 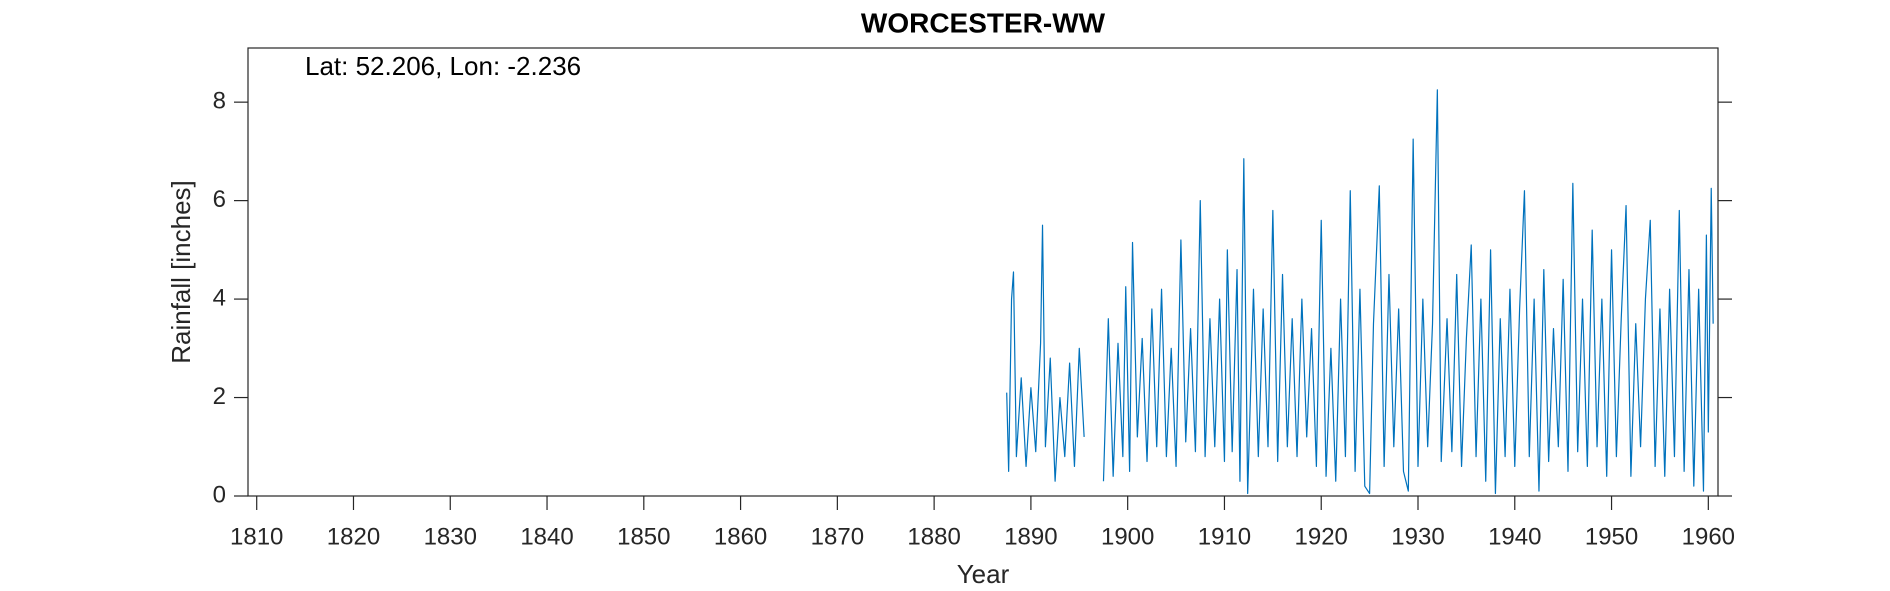 I want to click on x-tick-label: 1960, so click(x=1708, y=536).